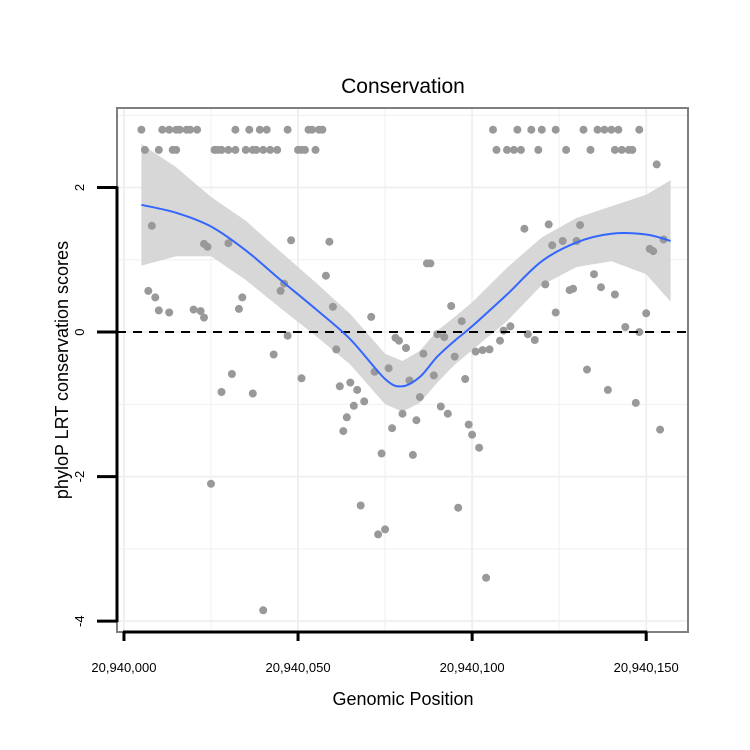 The width and height of the screenshot is (750, 750). I want to click on x-tick-label: 20,940,150, so click(646, 667).